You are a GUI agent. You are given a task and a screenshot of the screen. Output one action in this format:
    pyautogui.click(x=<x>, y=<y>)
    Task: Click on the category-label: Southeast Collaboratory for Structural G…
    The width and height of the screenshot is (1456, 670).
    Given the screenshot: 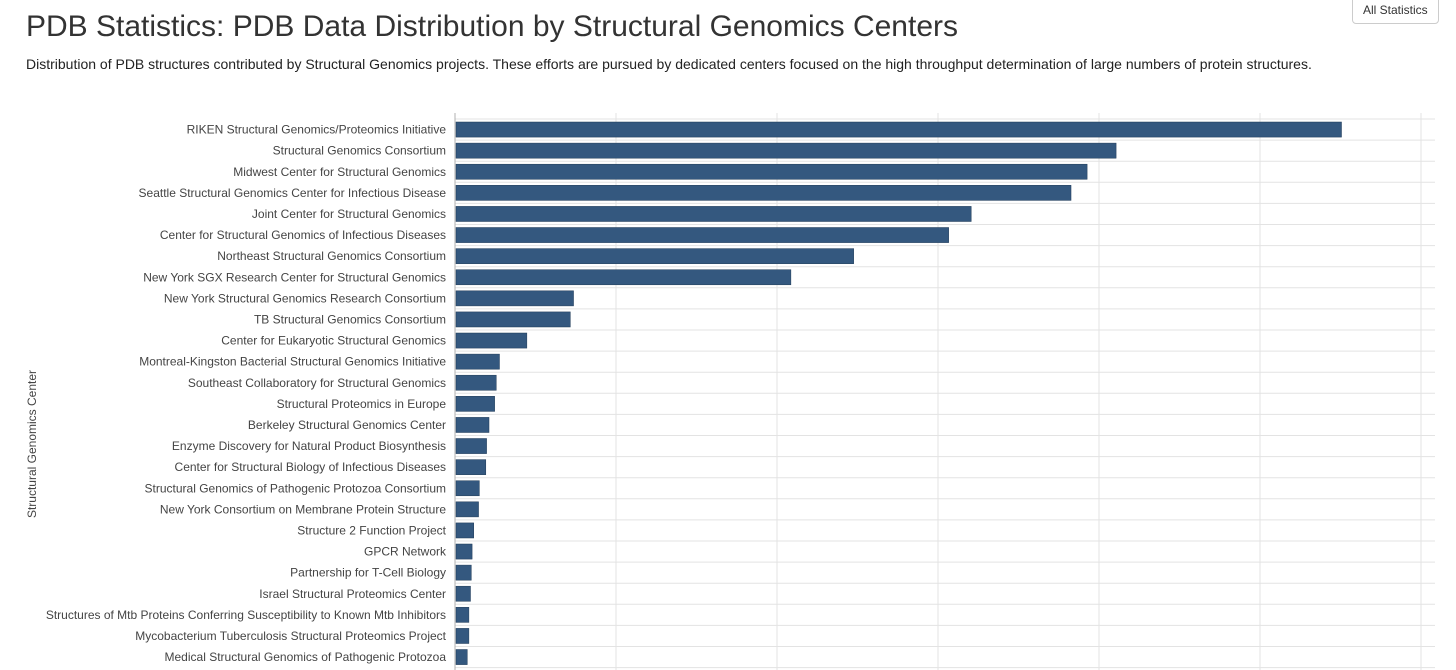 What is the action you would take?
    pyautogui.click(x=317, y=383)
    